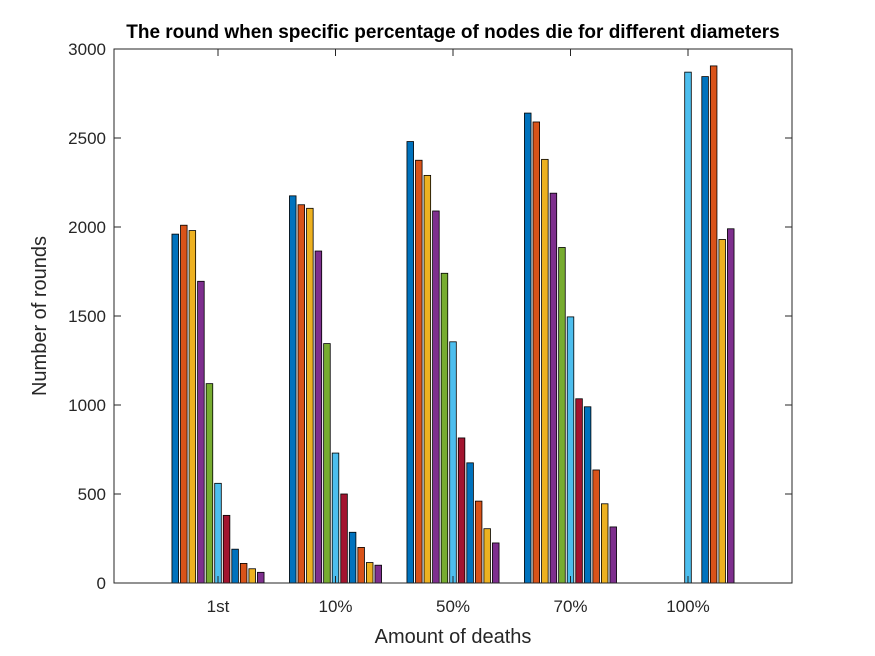  What do you see at coordinates (461, 510) in the screenshot?
I see `bar-50%-series-7` at bounding box center [461, 510].